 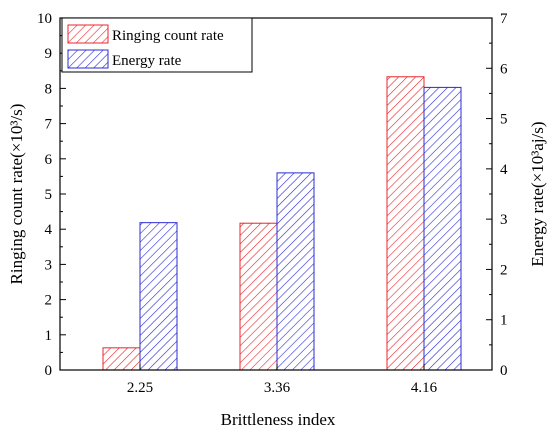 What do you see at coordinates (49, 265) in the screenshot?
I see `left-y-tick-label: 3` at bounding box center [49, 265].